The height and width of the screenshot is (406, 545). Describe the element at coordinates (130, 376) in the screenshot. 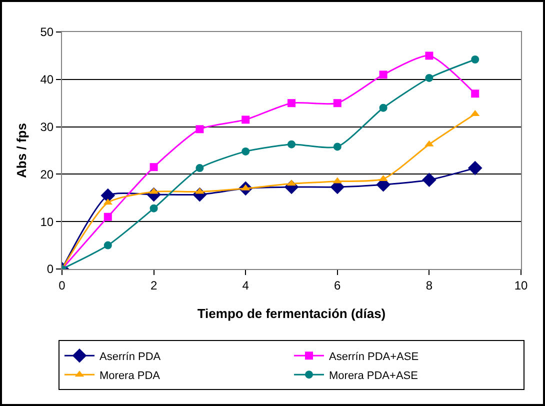

I see `legend-label: Morera PDA` at that location.